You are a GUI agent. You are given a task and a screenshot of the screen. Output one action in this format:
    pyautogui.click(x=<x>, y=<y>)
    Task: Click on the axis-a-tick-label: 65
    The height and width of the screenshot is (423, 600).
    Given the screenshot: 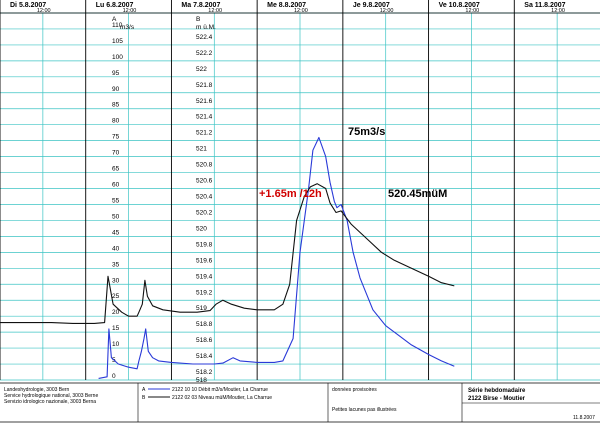 What is the action you would take?
    pyautogui.click(x=116, y=169)
    